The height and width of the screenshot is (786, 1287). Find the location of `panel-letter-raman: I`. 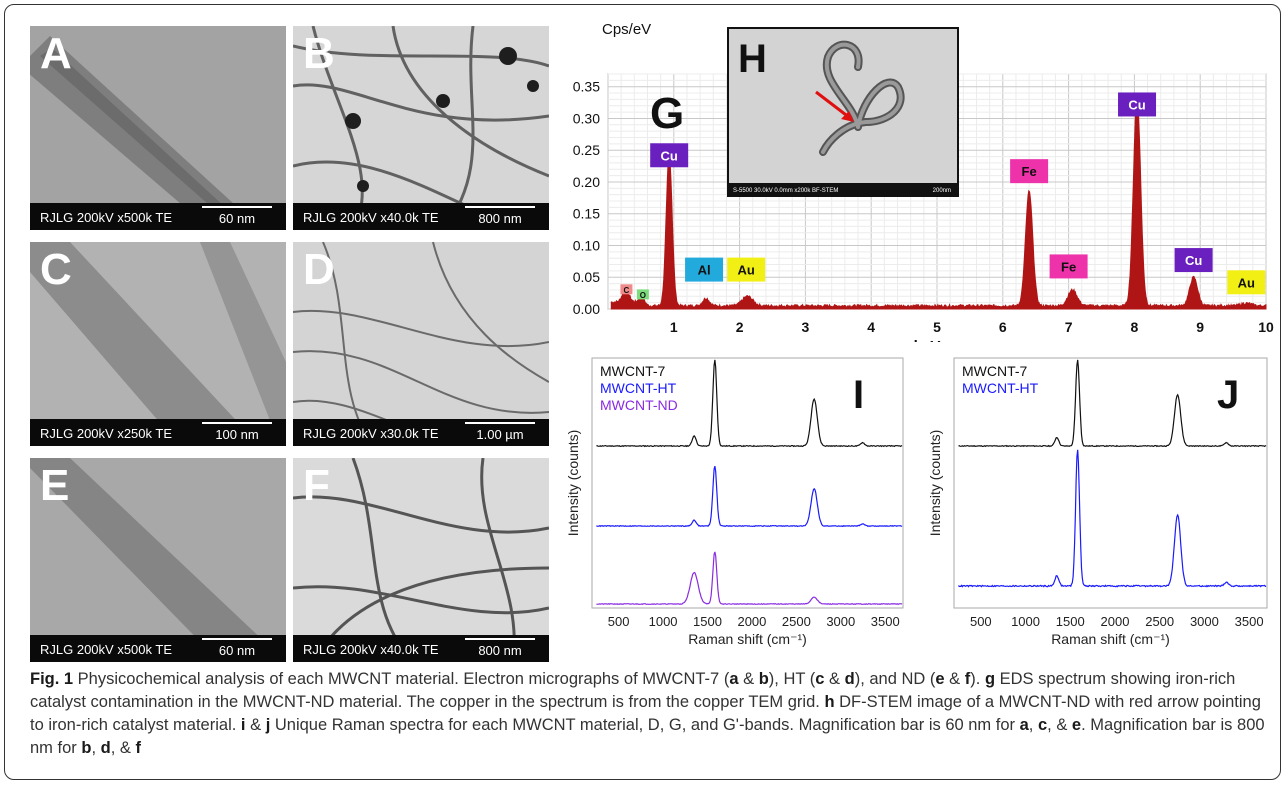

panel-letter-raman: I is located at coordinates (858, 395).